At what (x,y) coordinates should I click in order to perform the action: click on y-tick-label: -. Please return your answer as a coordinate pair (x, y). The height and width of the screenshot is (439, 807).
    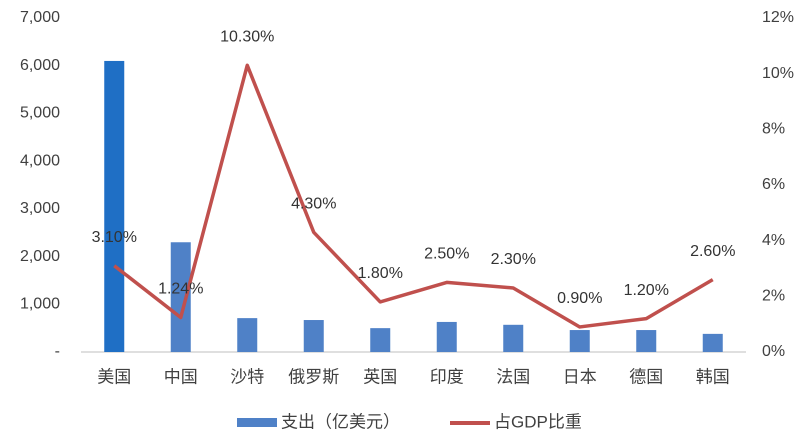
    Looking at the image, I should click on (57, 351).